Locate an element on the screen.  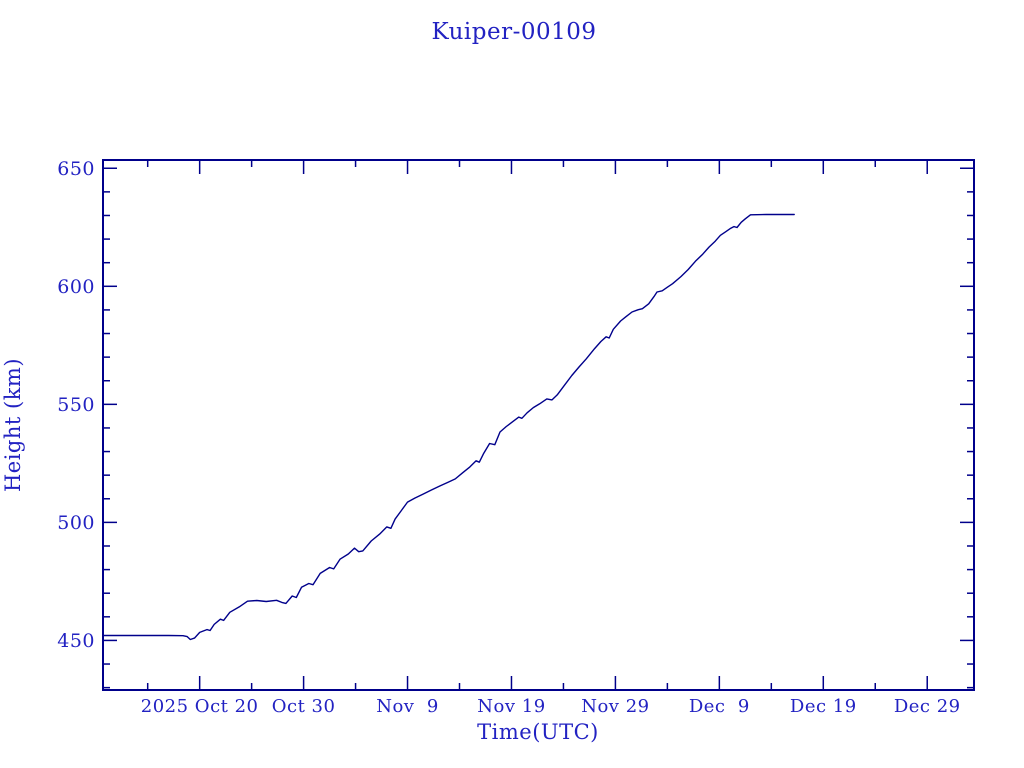
x-axis-title: Time(UTC) is located at coordinates (538, 732).